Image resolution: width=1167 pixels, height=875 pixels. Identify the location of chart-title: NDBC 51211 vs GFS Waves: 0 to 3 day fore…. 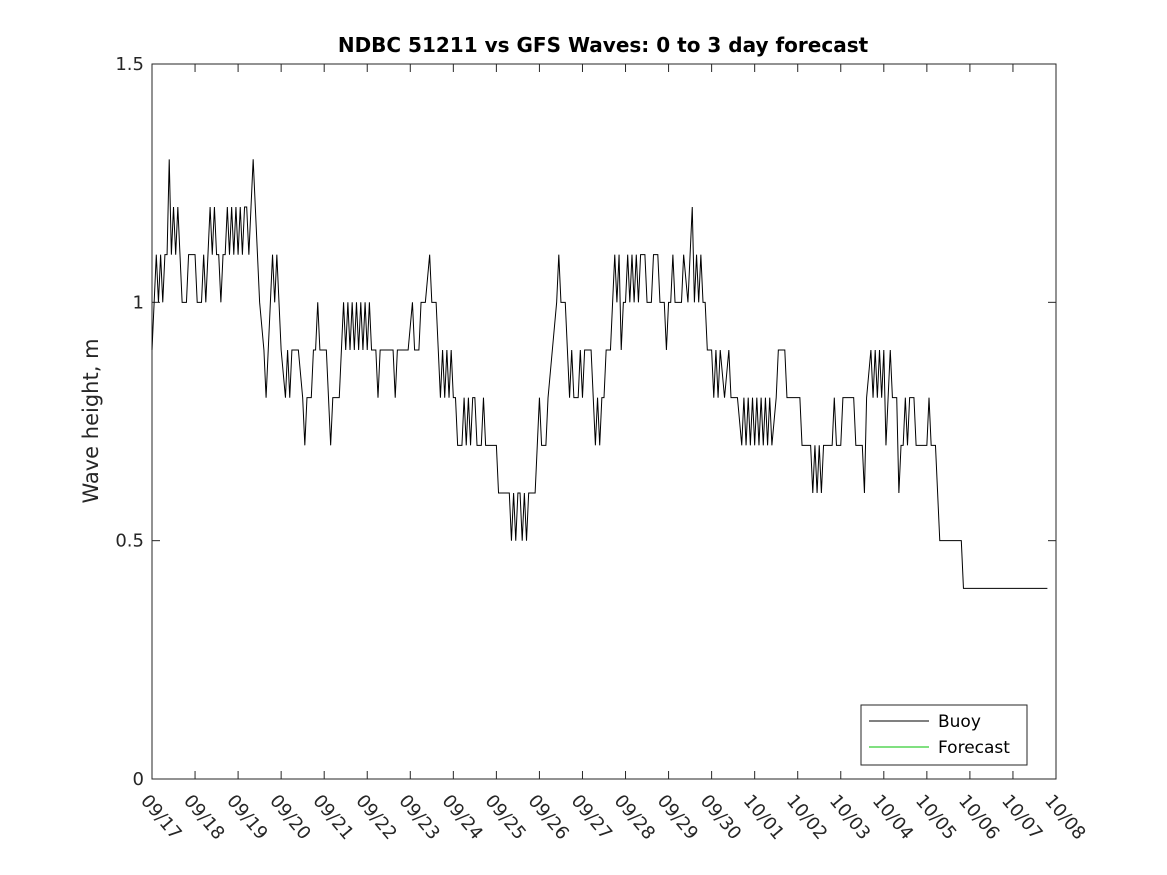
(603, 45).